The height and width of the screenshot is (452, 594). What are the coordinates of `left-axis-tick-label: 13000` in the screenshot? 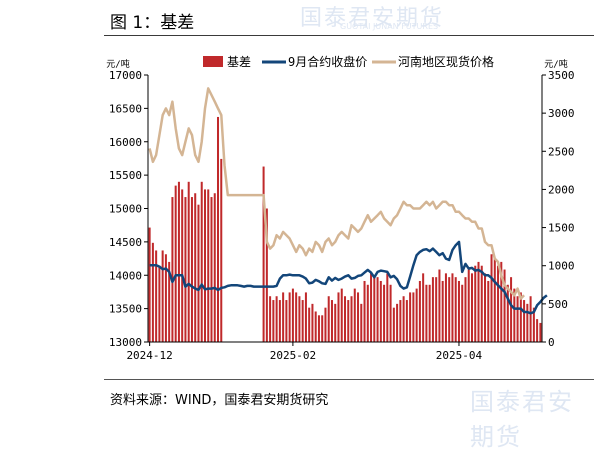 It's located at (125, 342).